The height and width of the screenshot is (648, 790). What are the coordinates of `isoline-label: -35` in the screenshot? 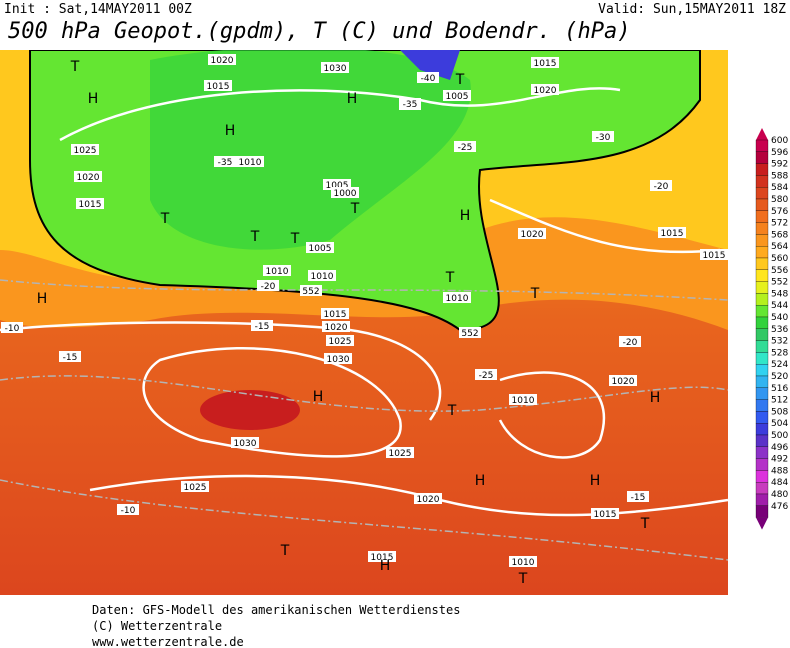 It's located at (410, 105).